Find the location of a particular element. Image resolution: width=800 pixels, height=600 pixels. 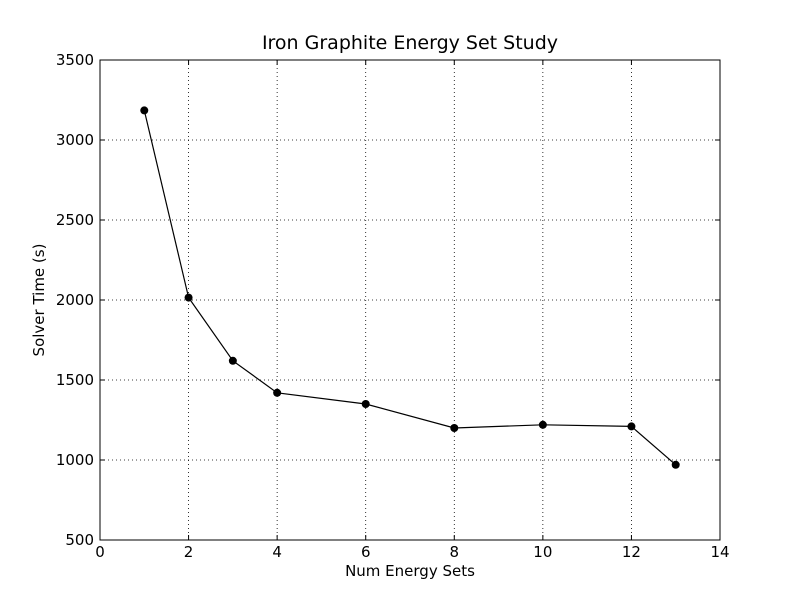

x-tick-label: 2 is located at coordinates (189, 552).